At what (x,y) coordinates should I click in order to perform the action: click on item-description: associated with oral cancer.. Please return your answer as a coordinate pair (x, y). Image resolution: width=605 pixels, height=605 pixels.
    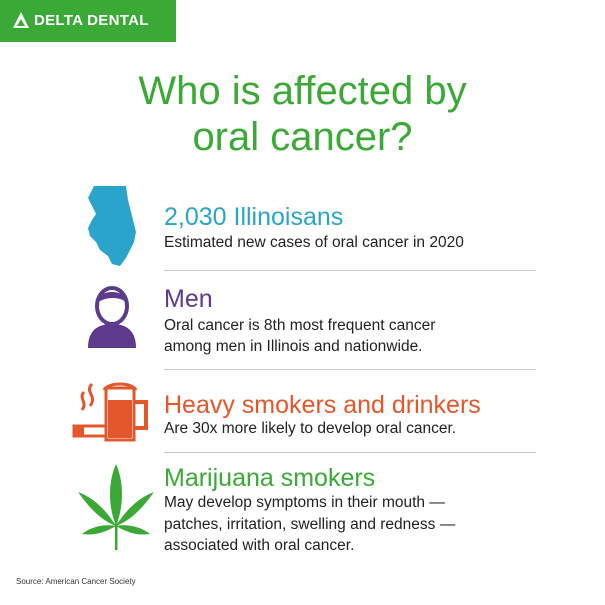
    Looking at the image, I should click on (259, 545).